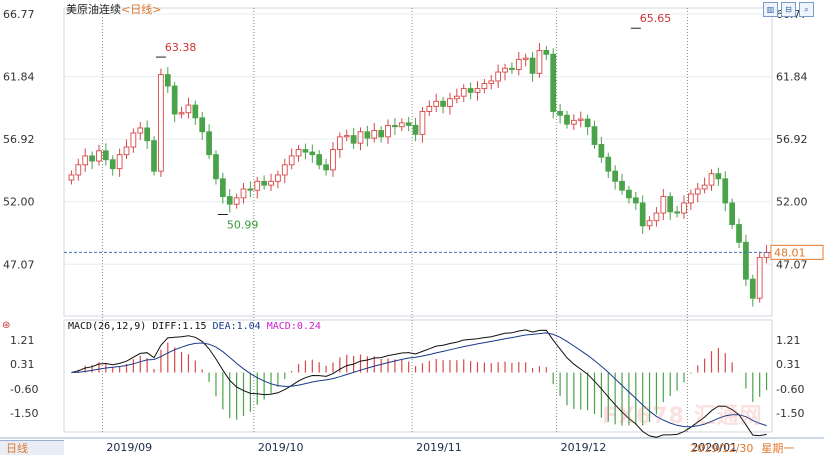 The image size is (824, 456). Describe the element at coordinates (236, 326) in the screenshot. I see `dea-value: DEA:1.04` at that location.